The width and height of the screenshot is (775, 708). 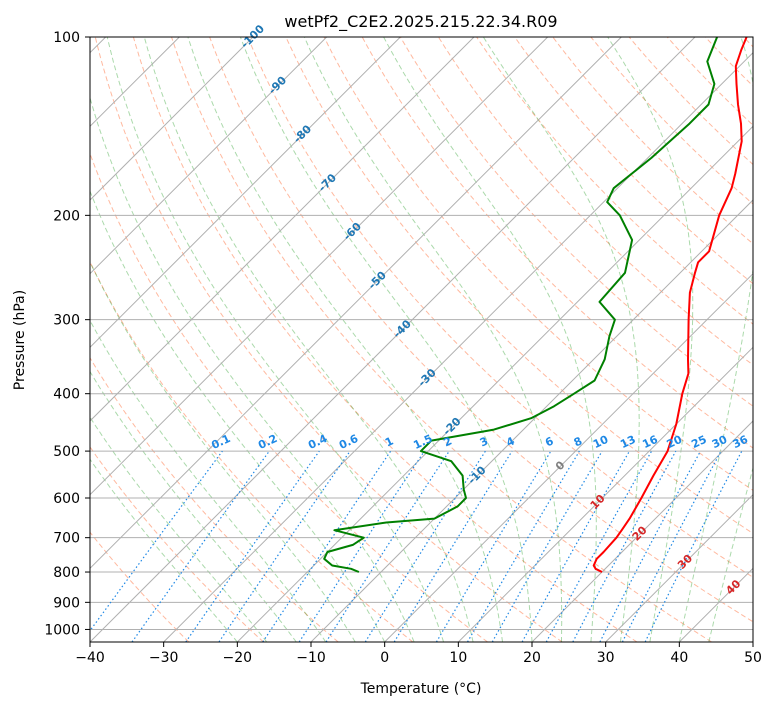 I want to click on y-tick-label: 500, so click(x=66, y=452).